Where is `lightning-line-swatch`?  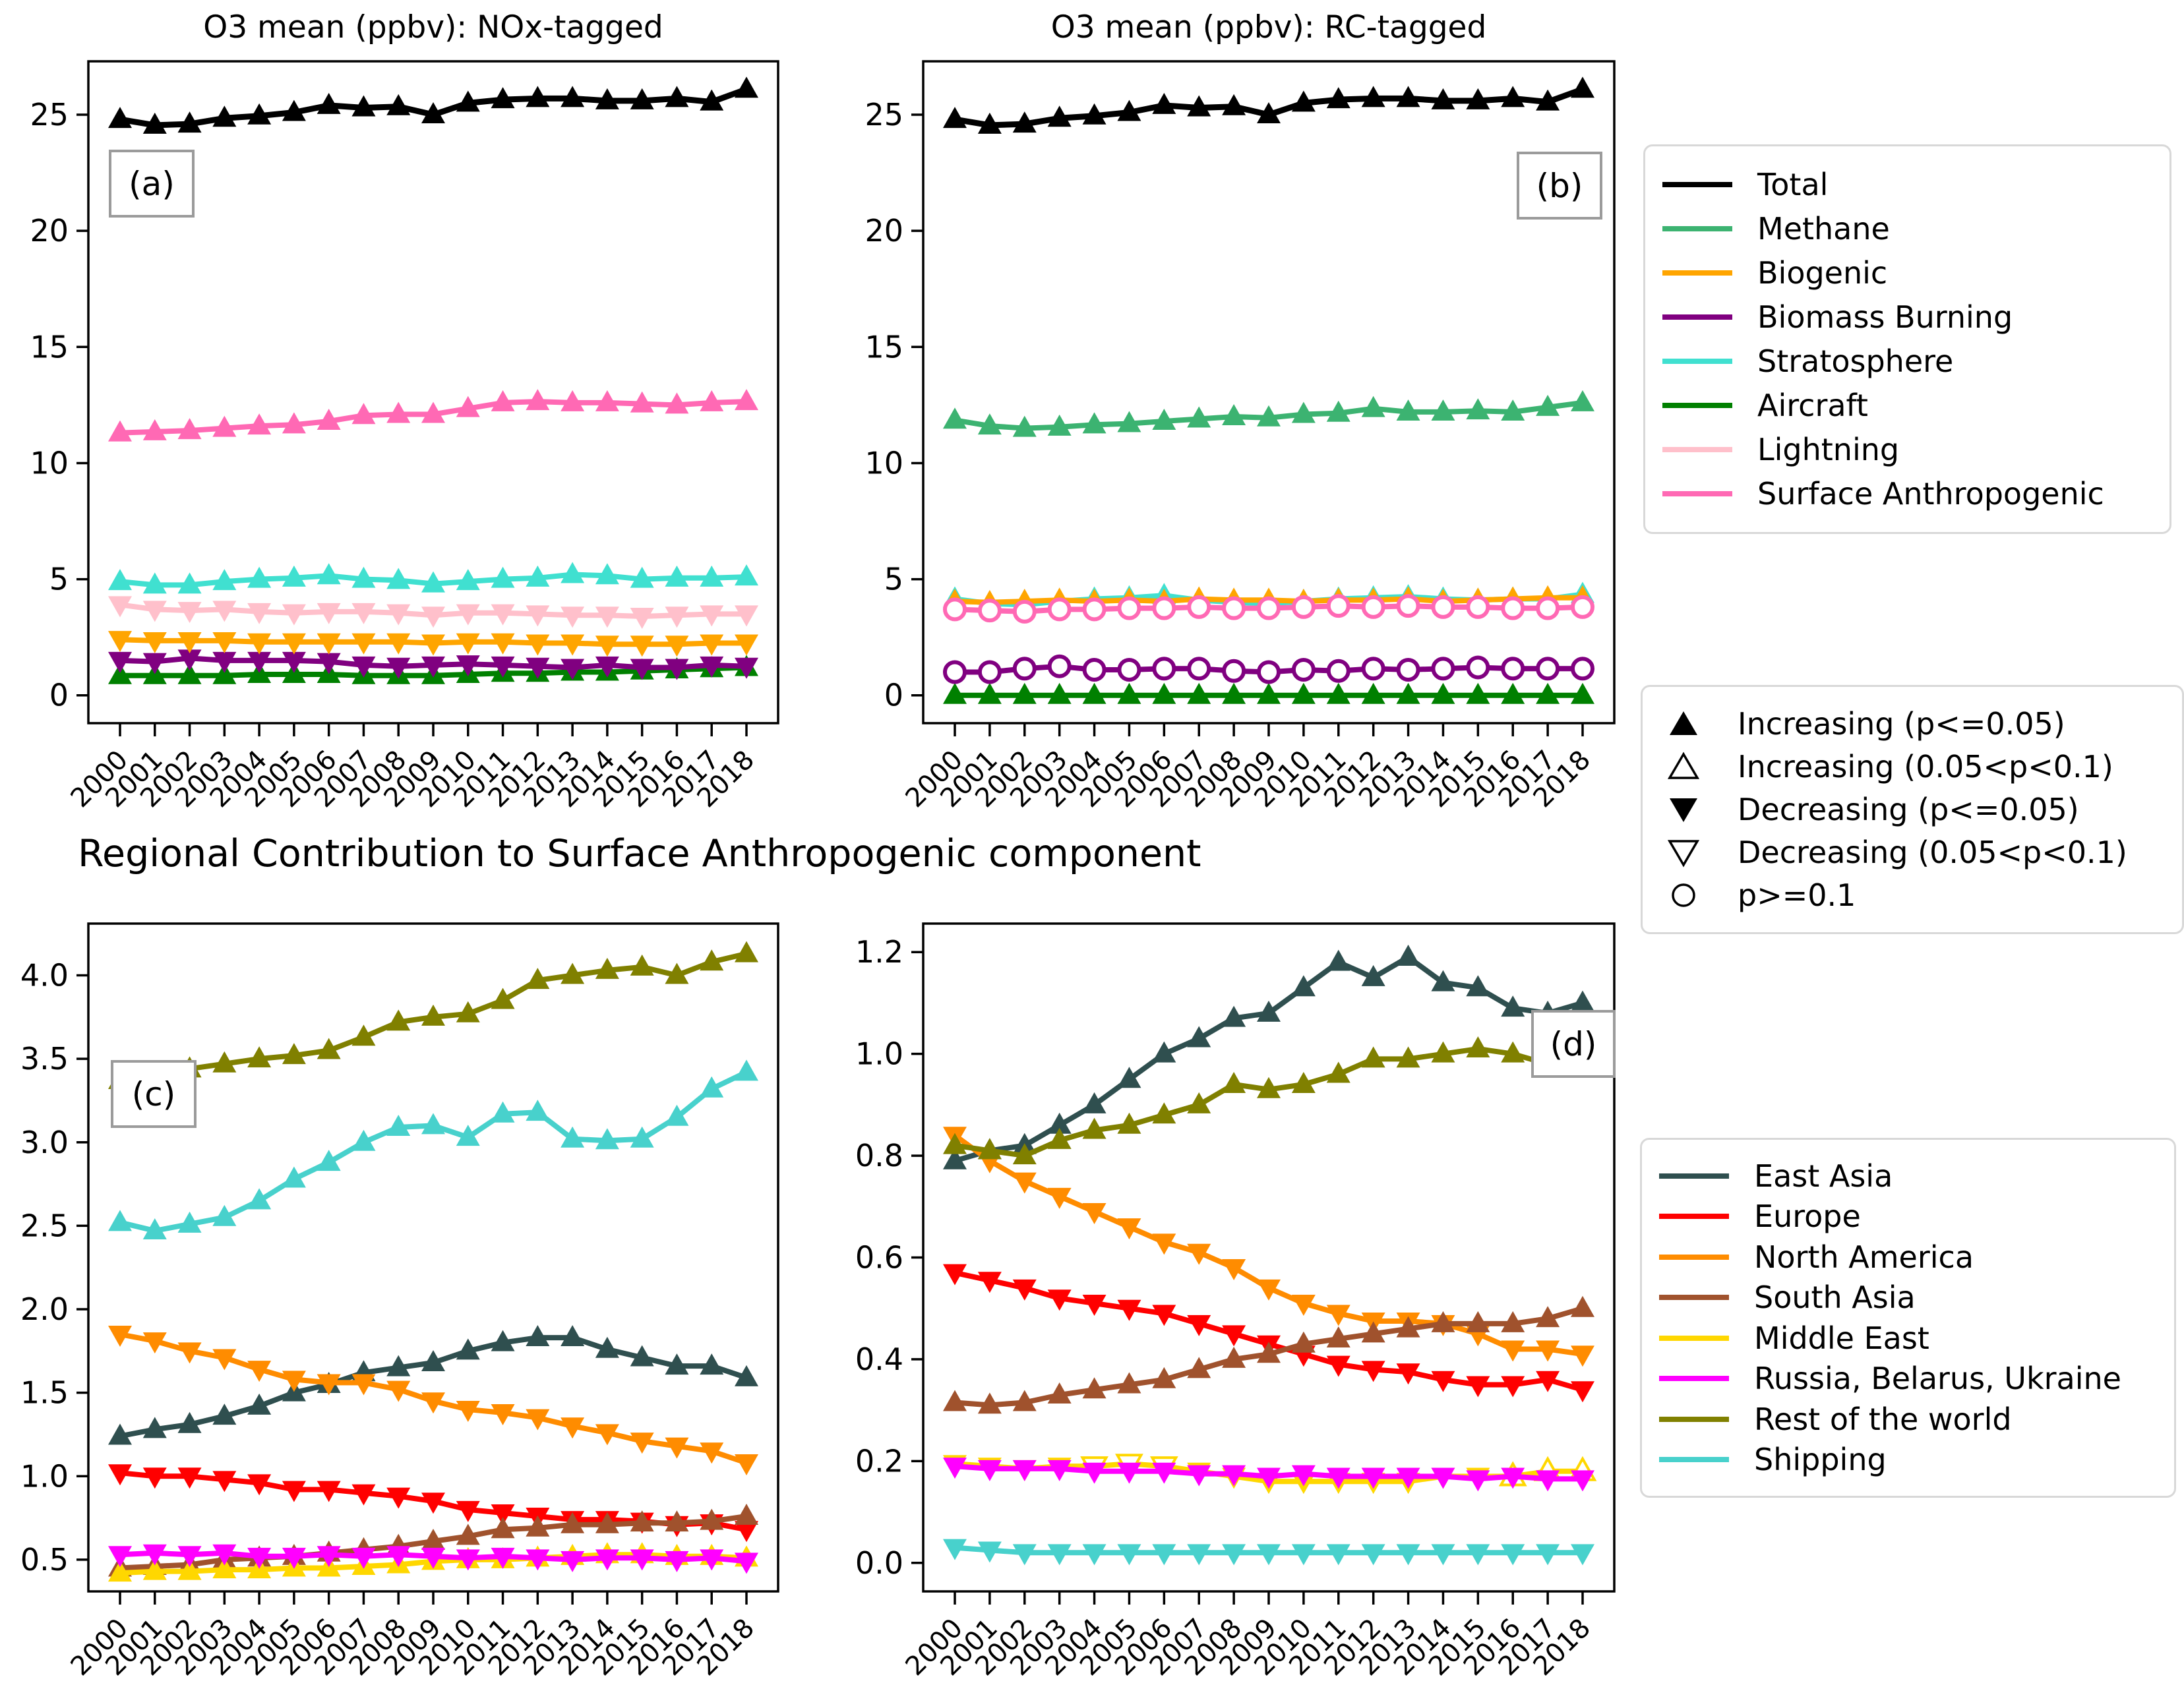 lightning-line-swatch is located at coordinates (1697, 450).